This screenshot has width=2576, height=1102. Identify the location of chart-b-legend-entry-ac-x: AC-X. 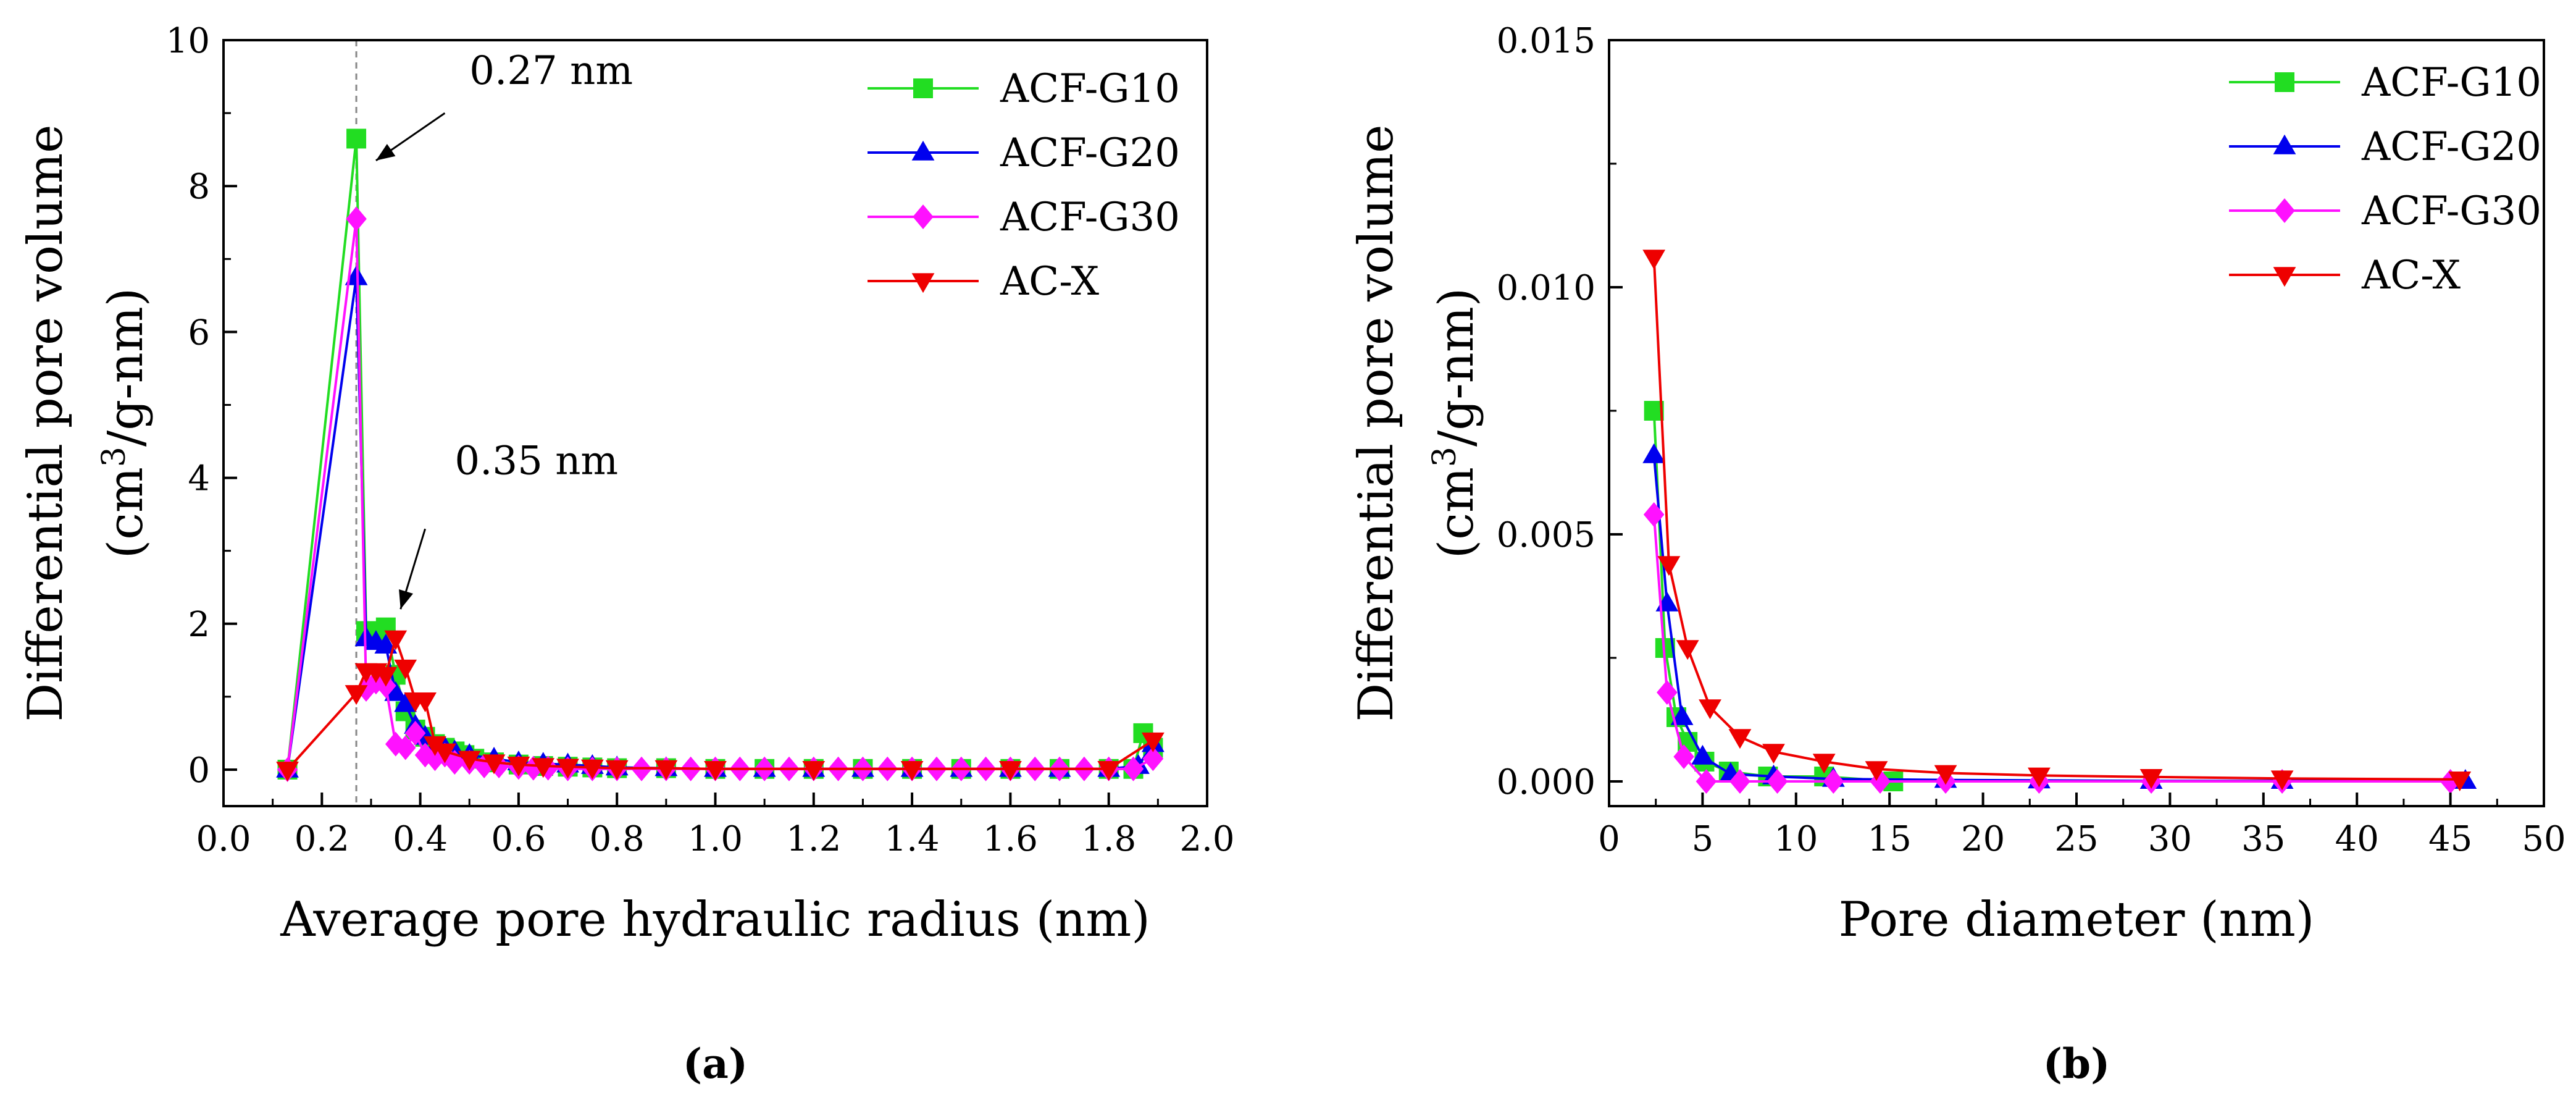
(2345, 275).